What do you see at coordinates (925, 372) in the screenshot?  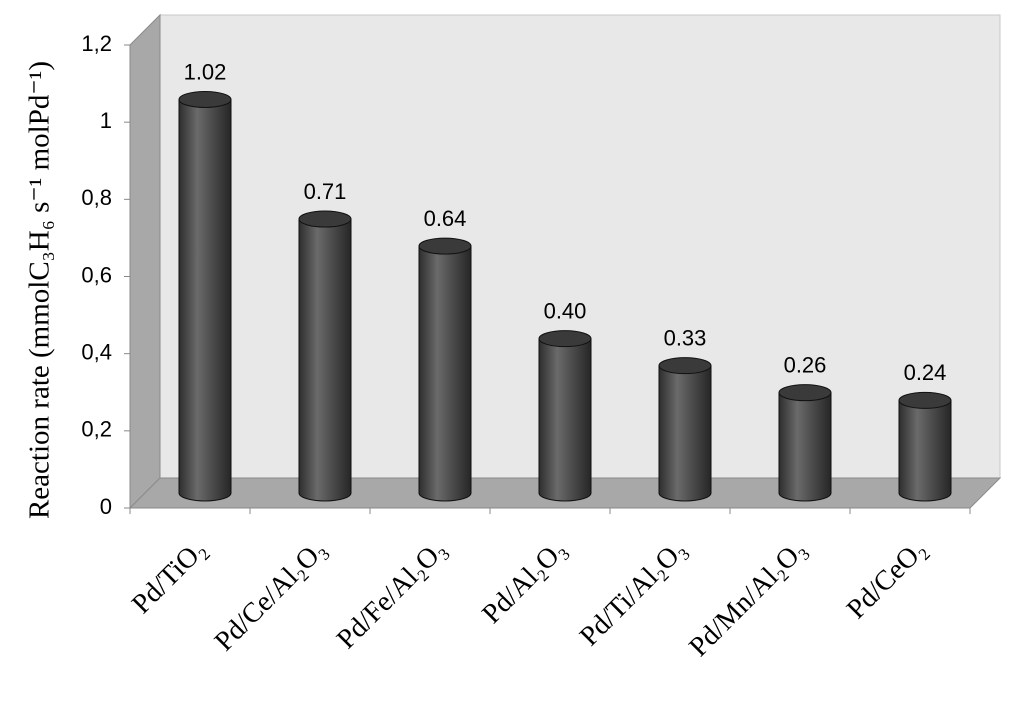 I see `value-label: 0.24` at bounding box center [925, 372].